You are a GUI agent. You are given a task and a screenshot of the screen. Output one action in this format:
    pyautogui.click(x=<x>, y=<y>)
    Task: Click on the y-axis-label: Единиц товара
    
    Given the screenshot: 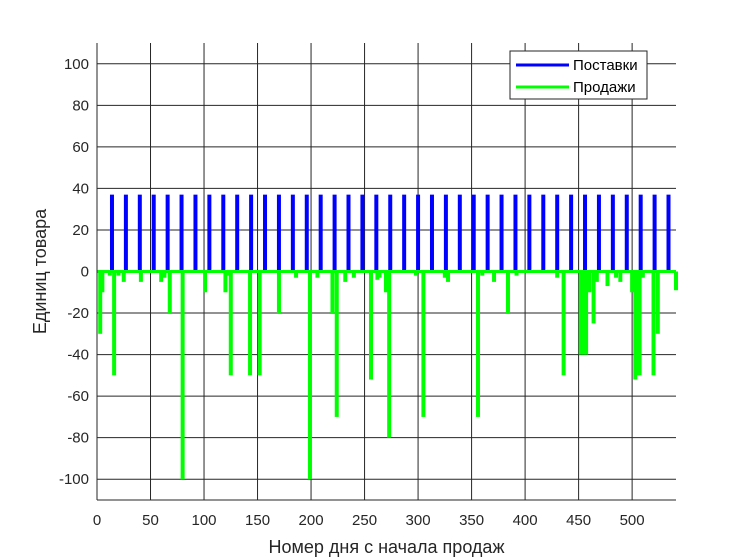 What is the action you would take?
    pyautogui.click(x=40, y=271)
    